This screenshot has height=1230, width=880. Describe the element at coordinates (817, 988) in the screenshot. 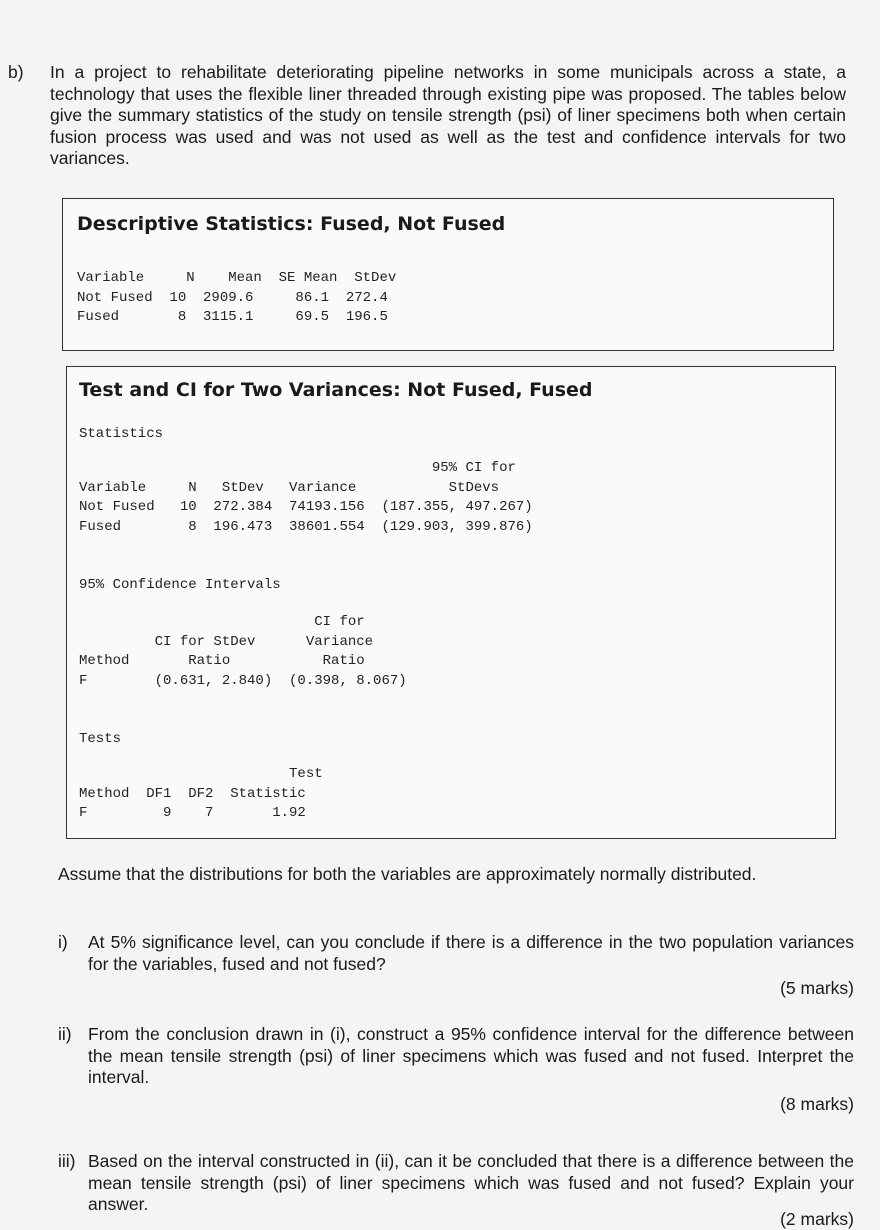

I see `part-i-marks: (5 marks)` at that location.